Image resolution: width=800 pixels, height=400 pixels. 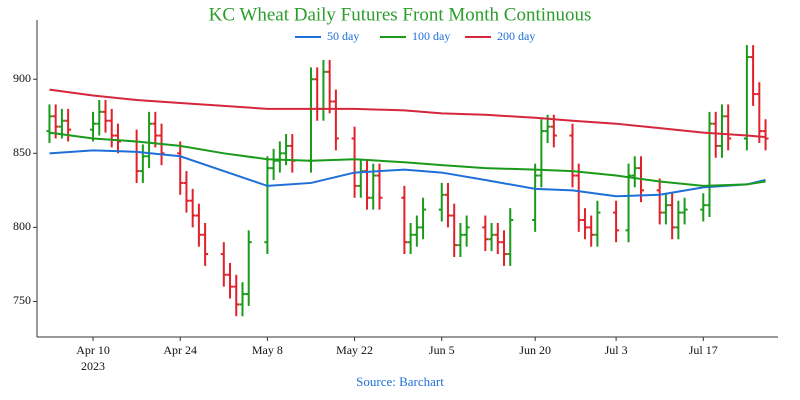 I want to click on y-tick-label: 750, so click(x=22, y=300).